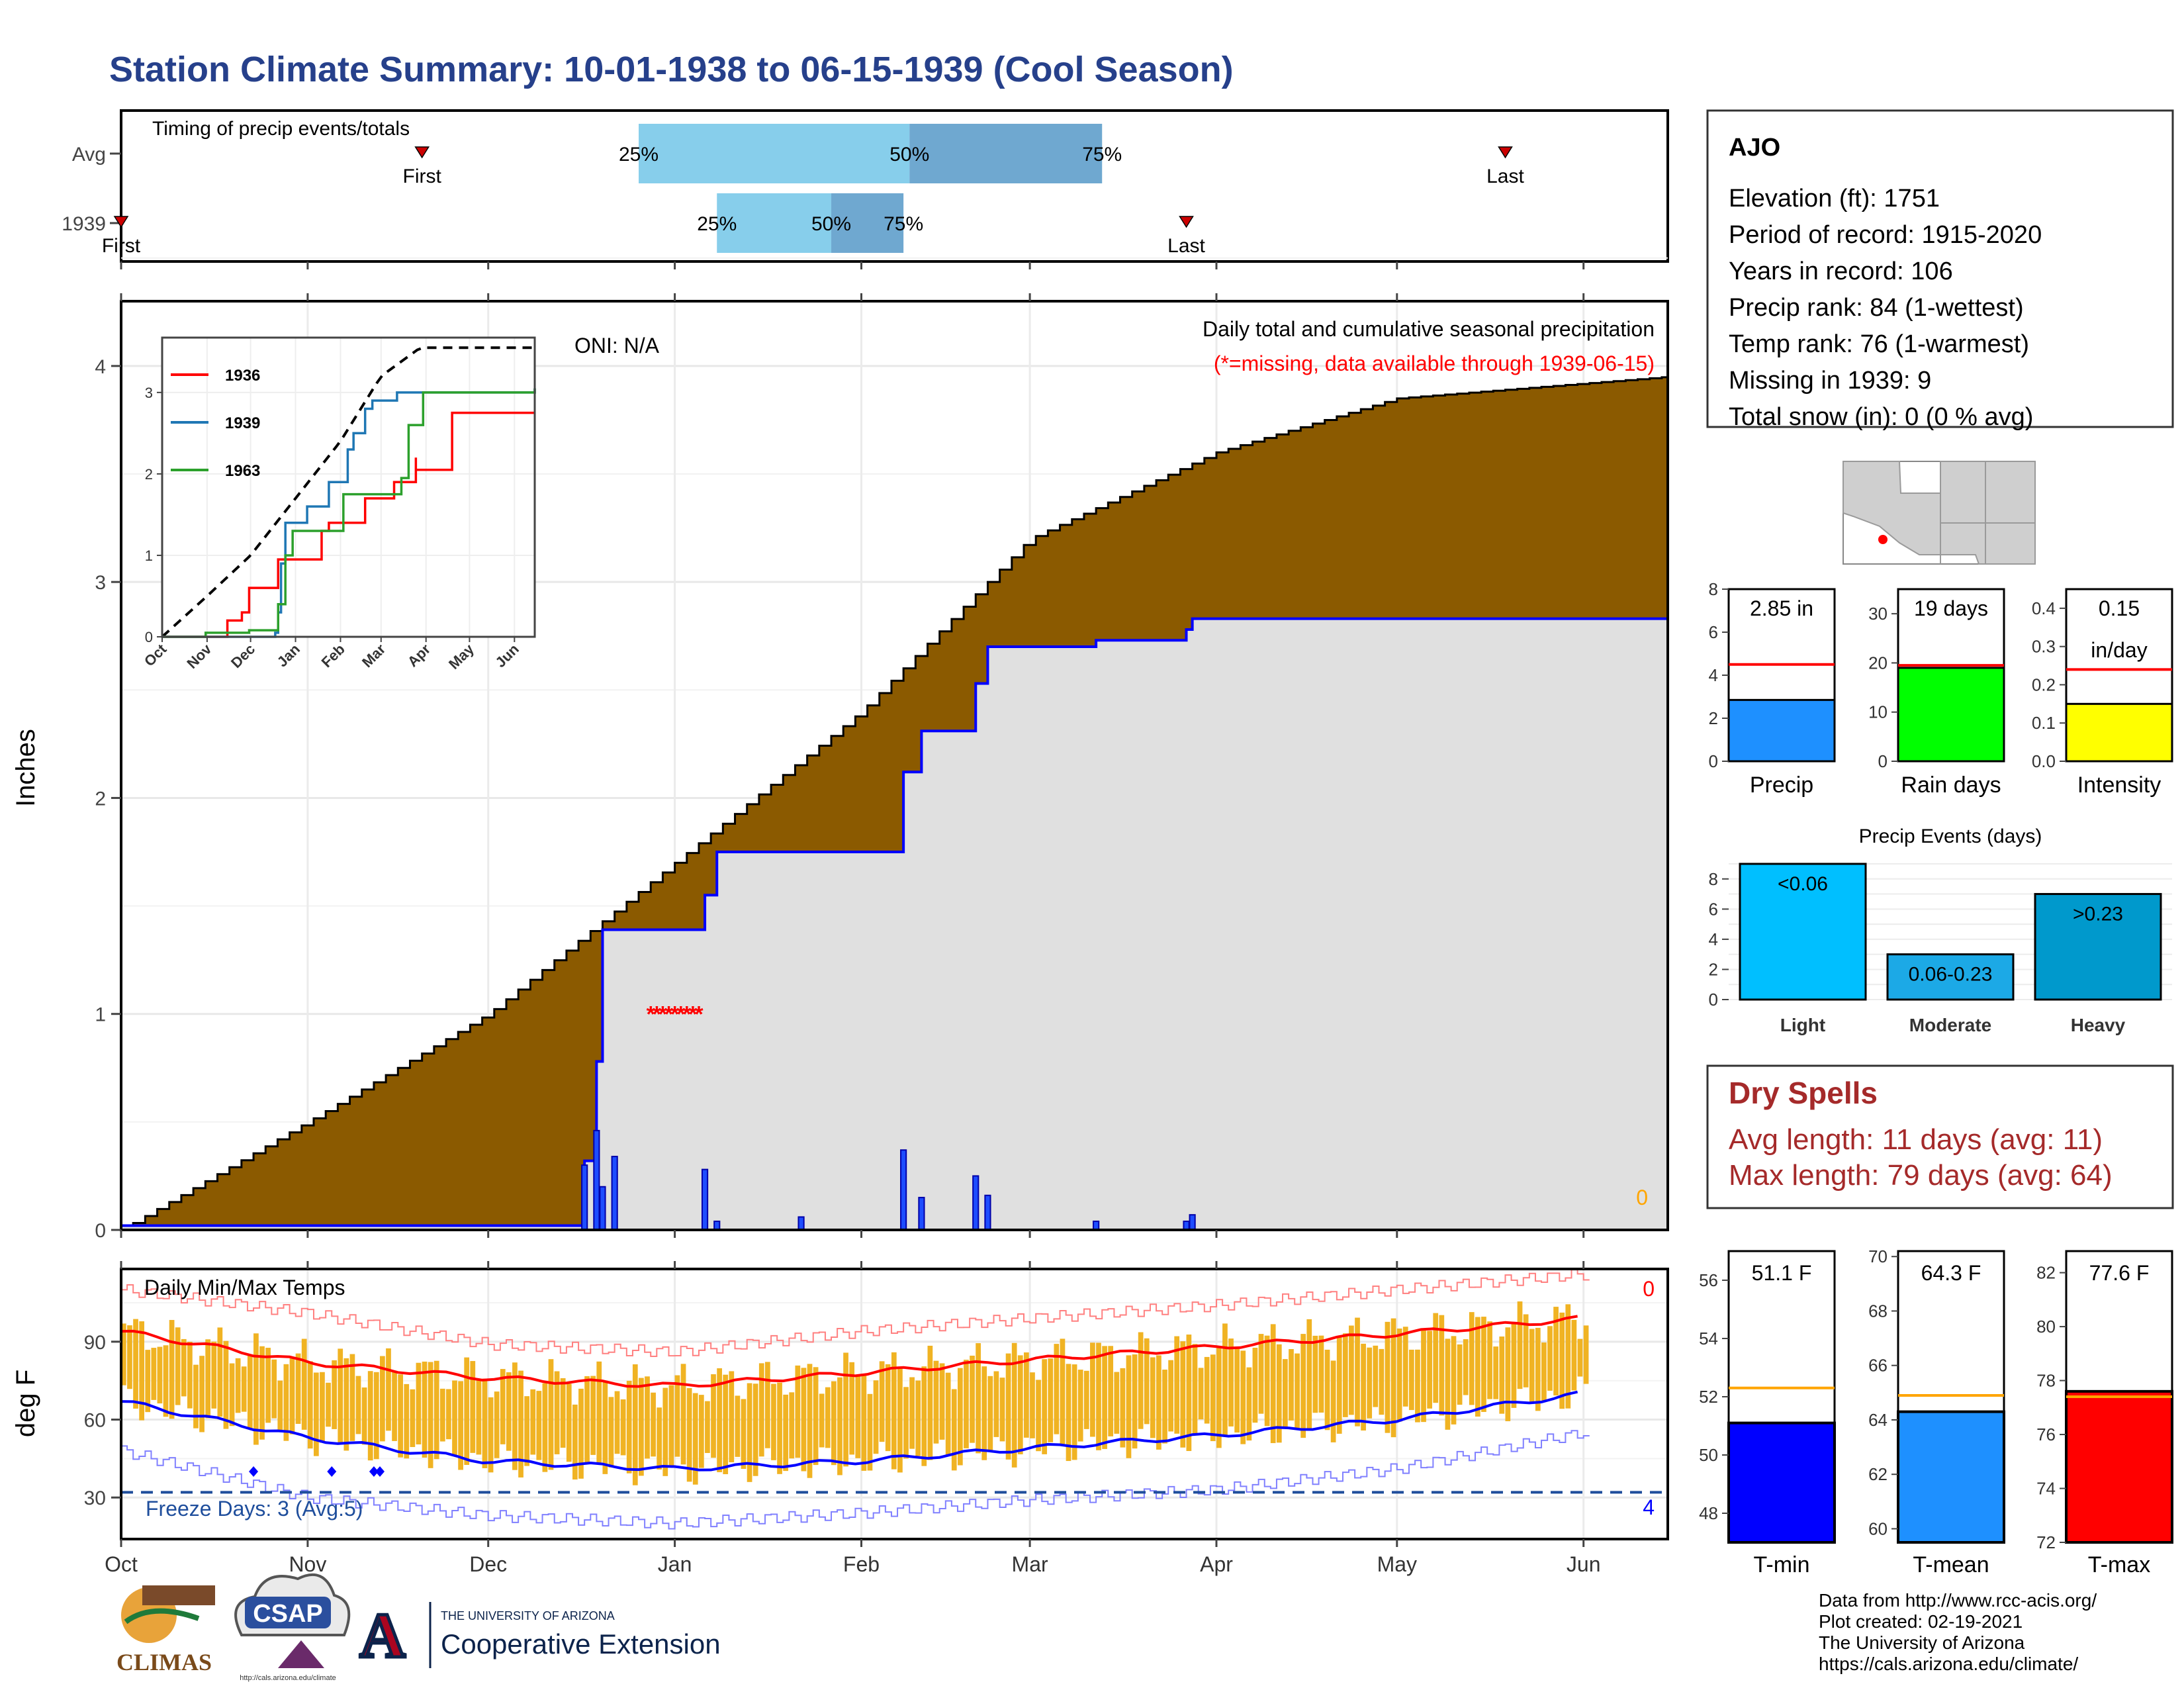  Describe the element at coordinates (1803, 884) in the screenshot. I see `events-bar-label: <0.06` at that location.